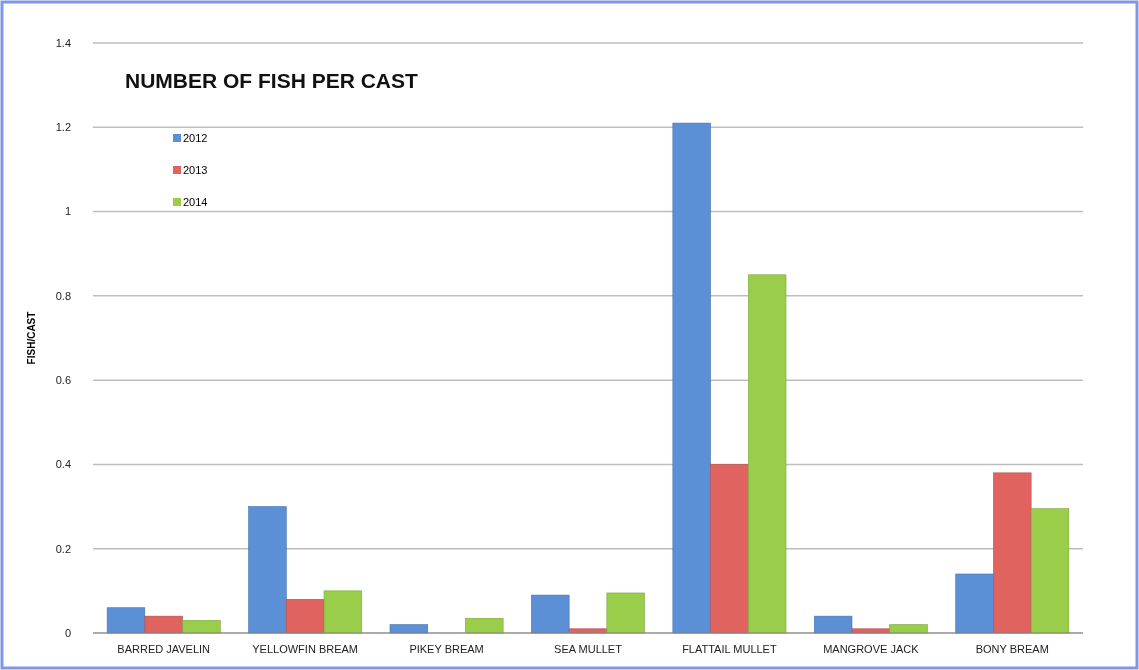  I want to click on y-tick-label: 1, so click(67, 211).